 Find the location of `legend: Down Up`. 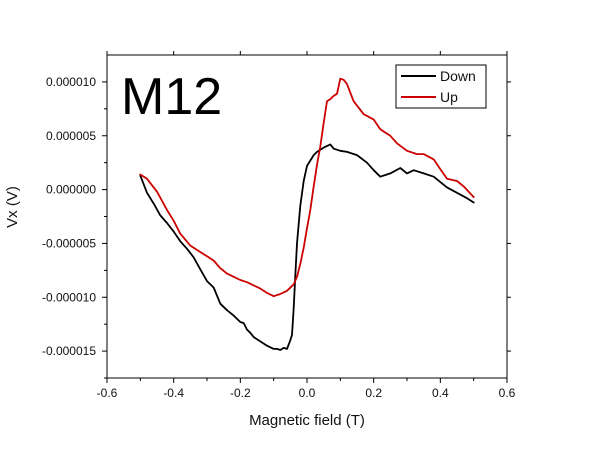

legend: Down Up is located at coordinates (441, 86).